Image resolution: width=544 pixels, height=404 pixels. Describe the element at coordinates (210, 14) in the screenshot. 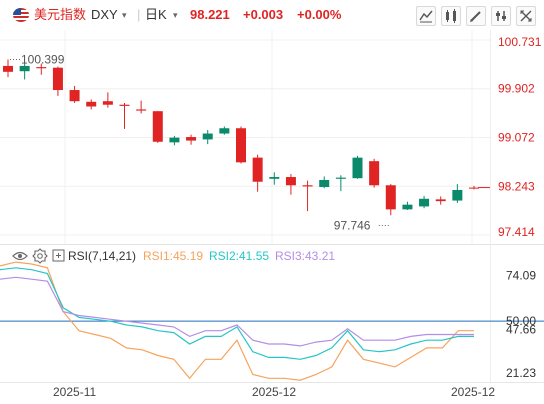

I see `last-price: 98.221` at that location.